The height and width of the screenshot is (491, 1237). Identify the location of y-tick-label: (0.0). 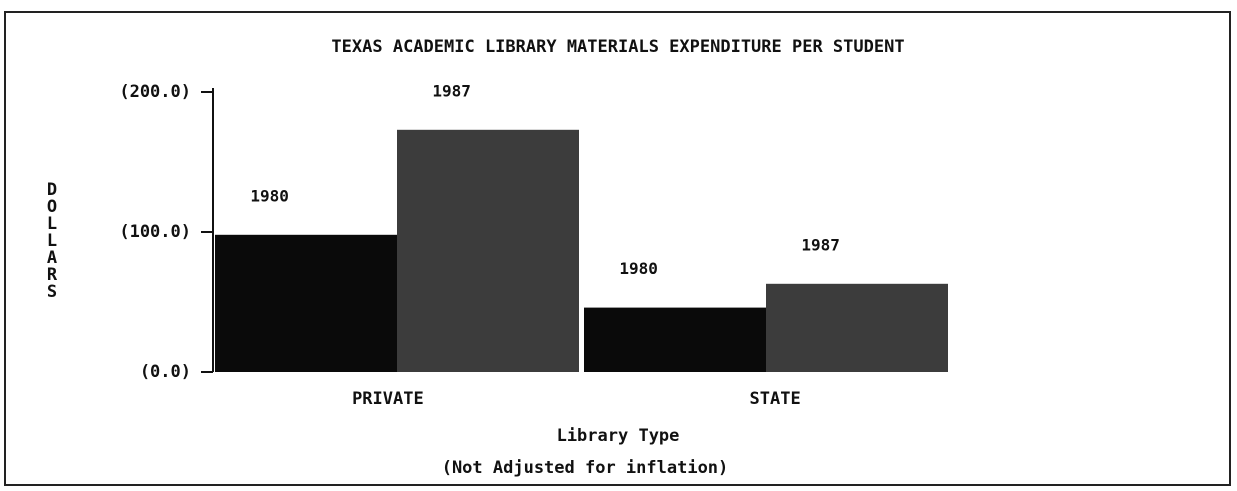
(165, 372).